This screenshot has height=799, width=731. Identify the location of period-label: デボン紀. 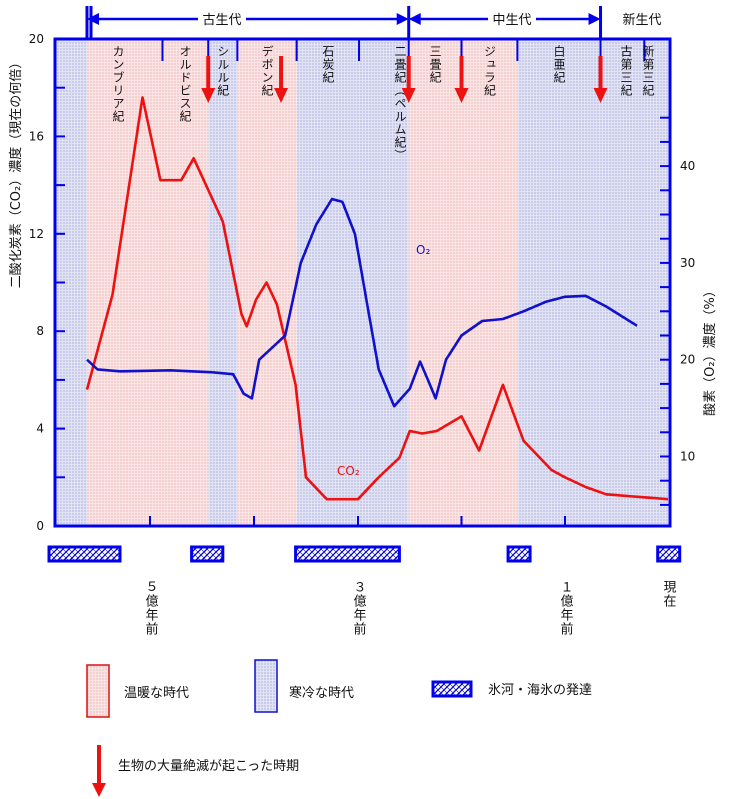
(267, 71).